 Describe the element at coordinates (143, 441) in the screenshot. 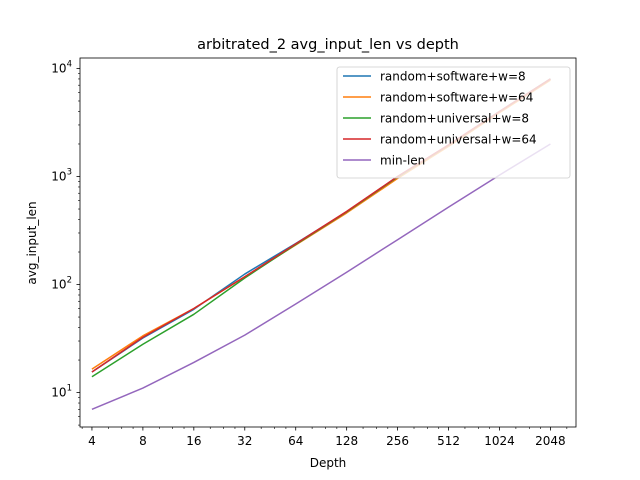

I see `x-tick-label: 8` at that location.